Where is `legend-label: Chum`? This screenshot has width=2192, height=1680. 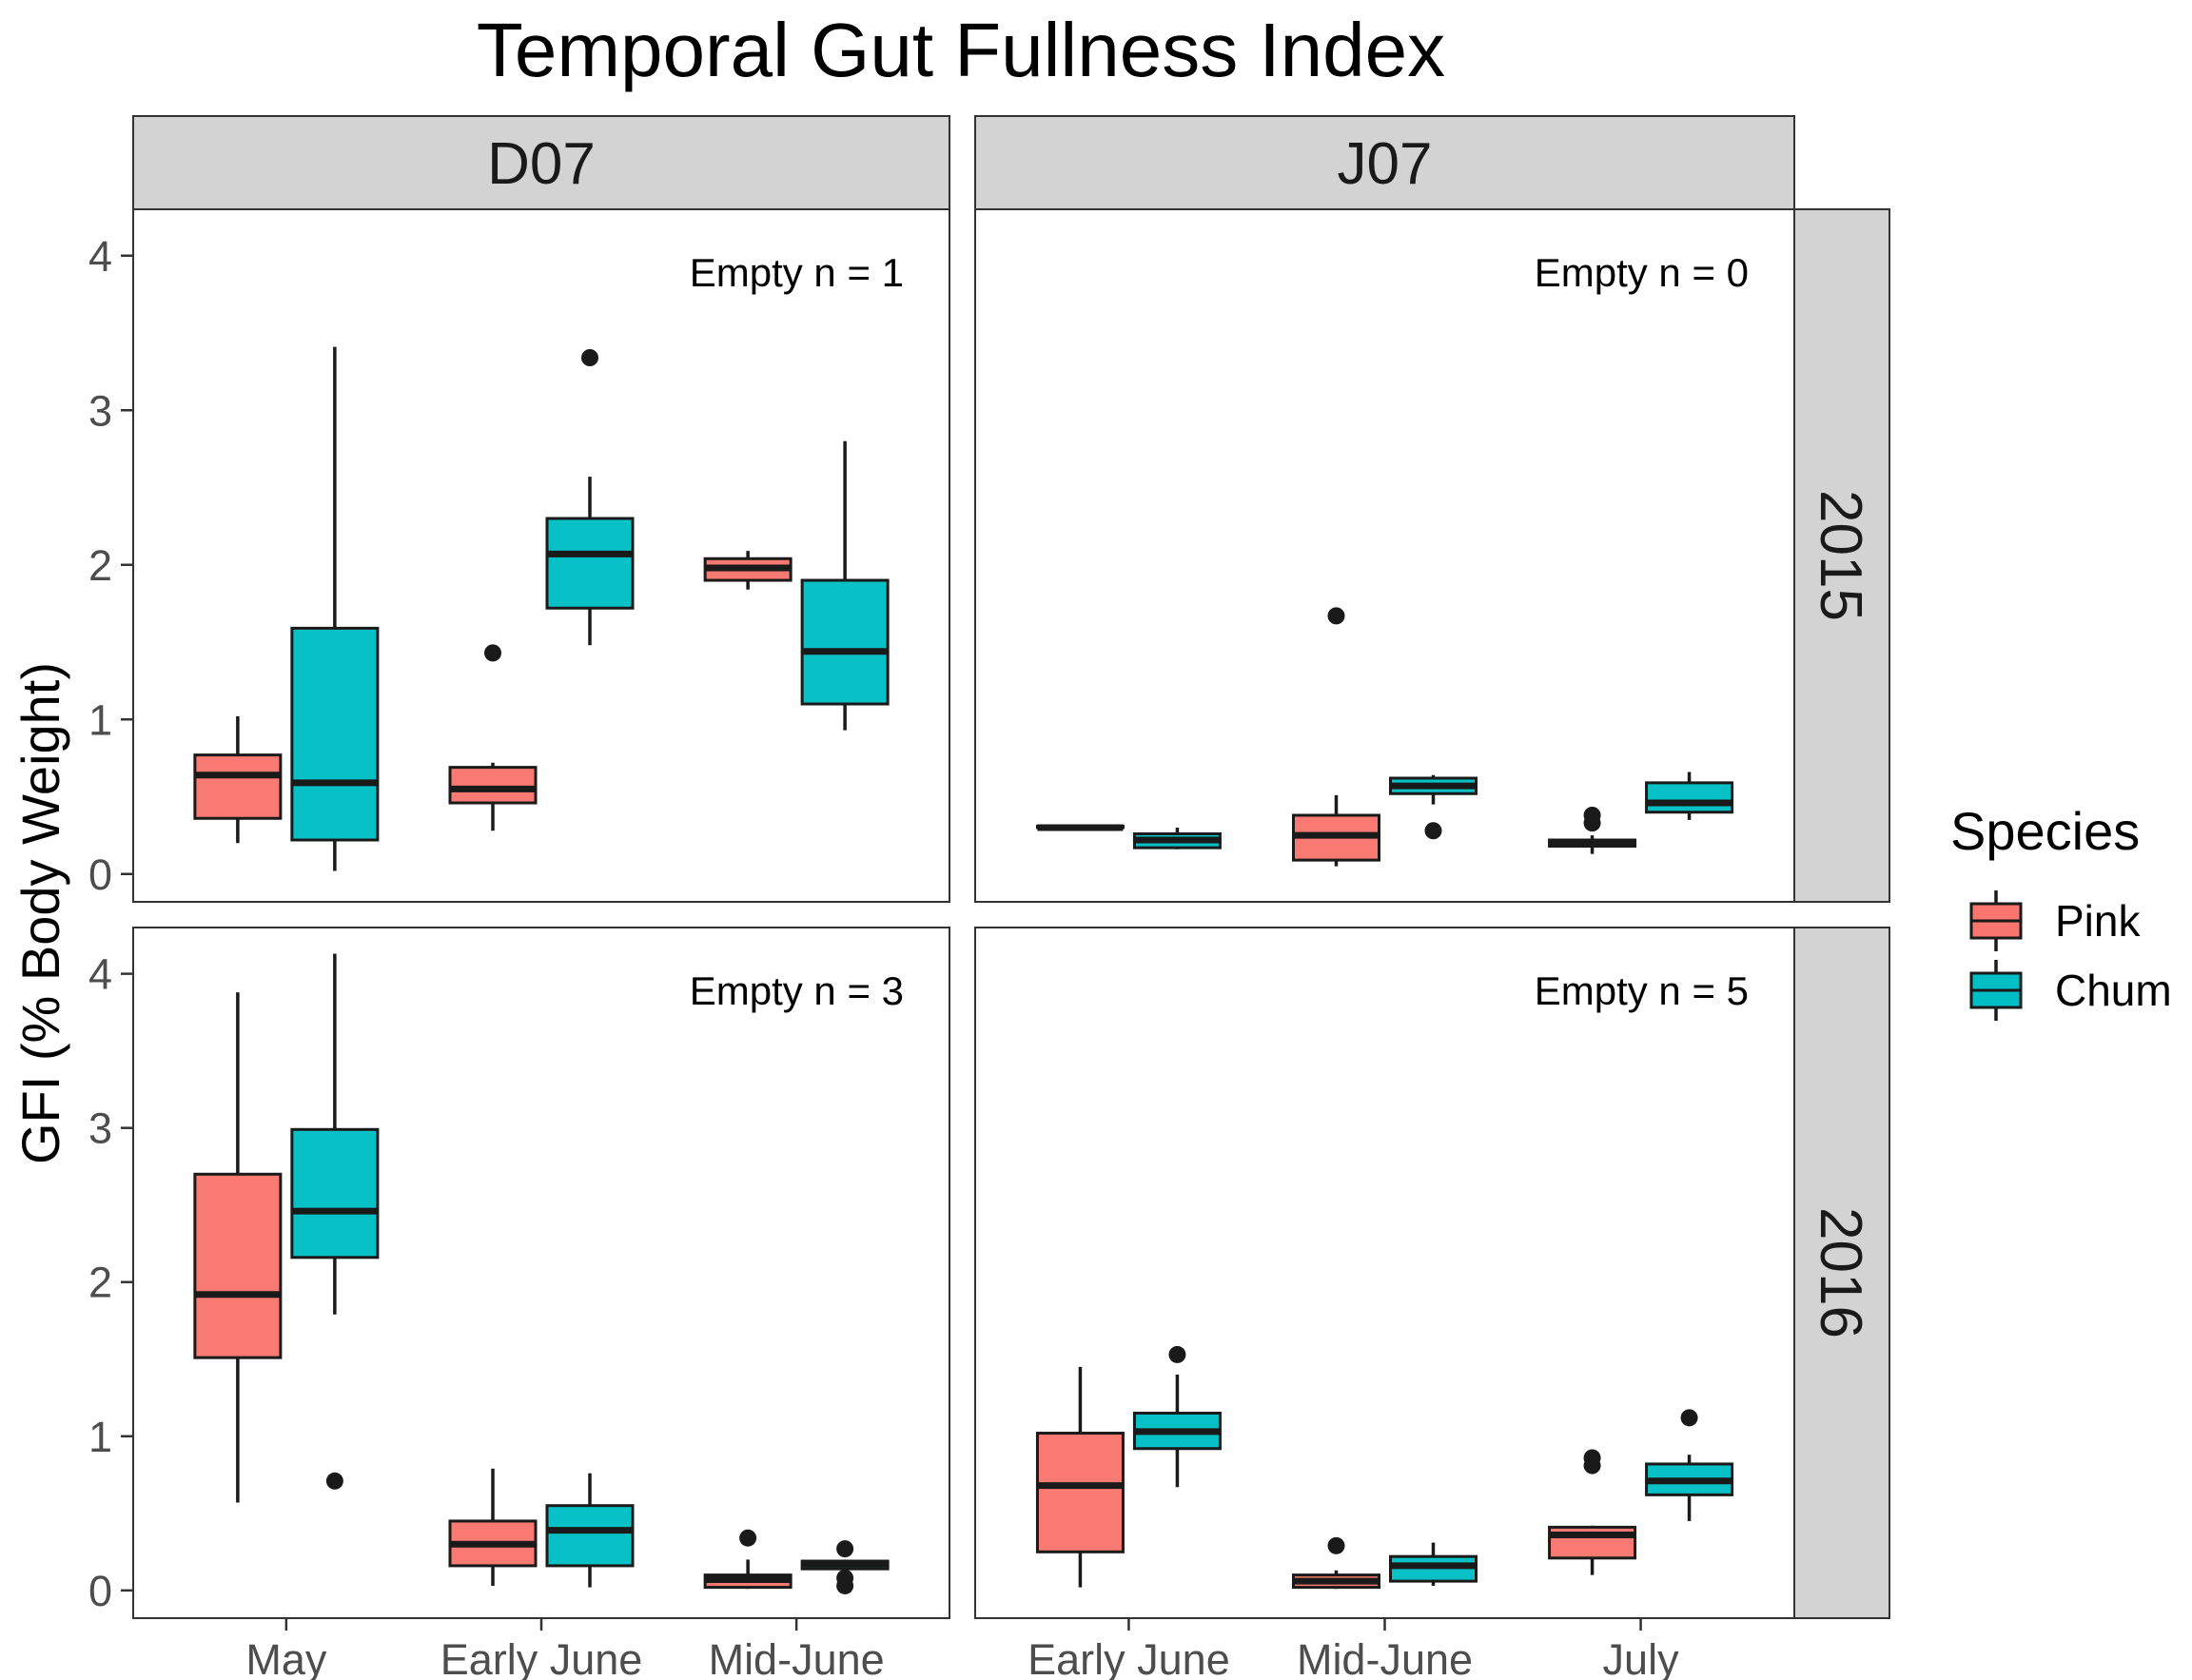 legend-label: Chum is located at coordinates (2113, 990).